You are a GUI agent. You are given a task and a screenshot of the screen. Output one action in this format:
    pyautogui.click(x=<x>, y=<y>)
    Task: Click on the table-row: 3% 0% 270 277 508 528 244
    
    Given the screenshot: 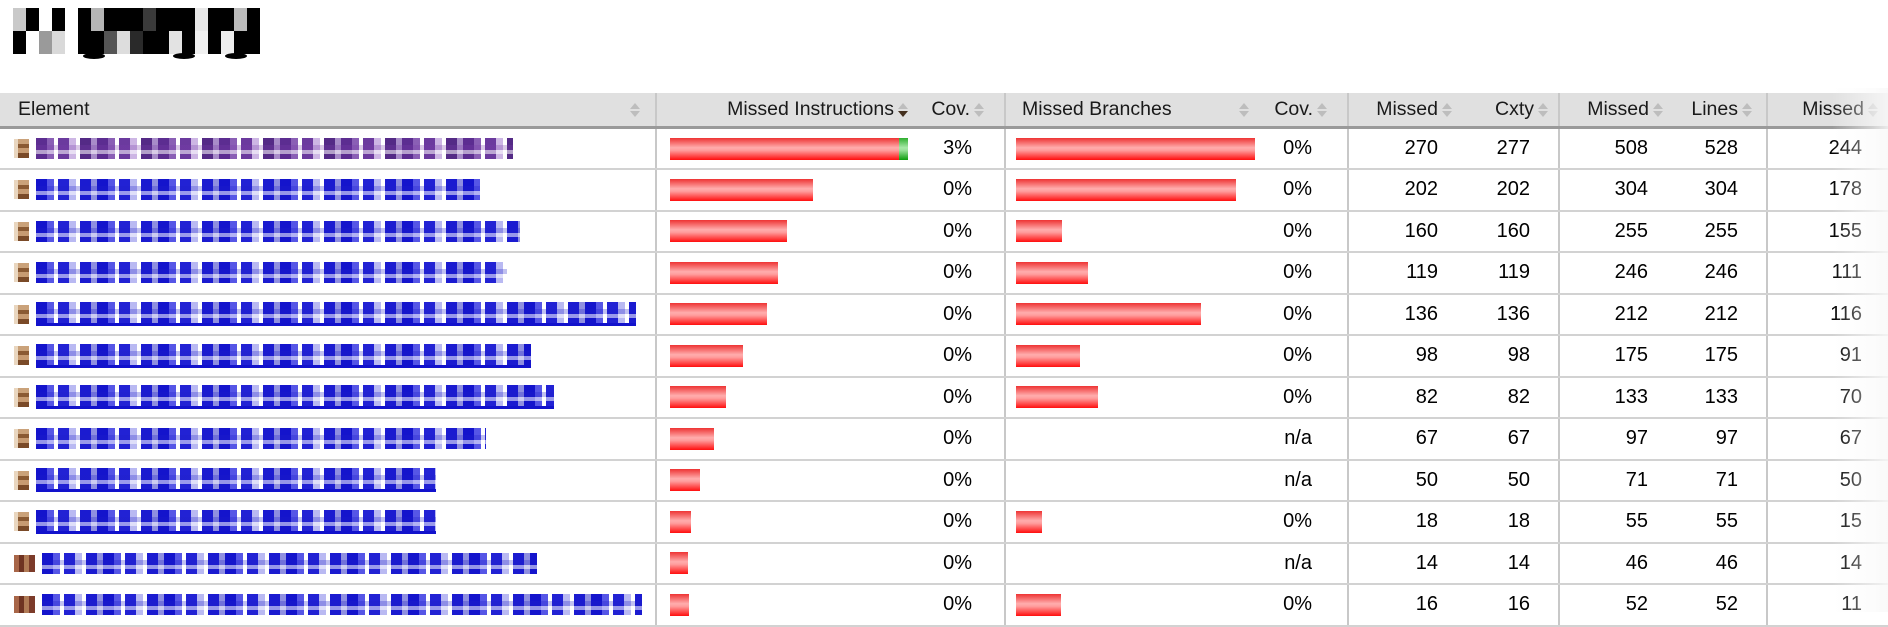 What is the action you would take?
    pyautogui.click(x=944, y=148)
    